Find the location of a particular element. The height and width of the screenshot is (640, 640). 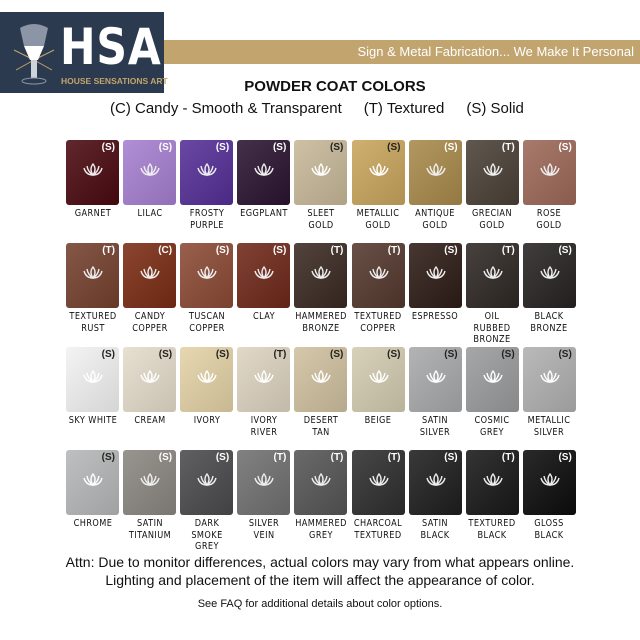

hsa-logo: HSA HOUSE SENSATIONS ART is located at coordinates (84, 52).